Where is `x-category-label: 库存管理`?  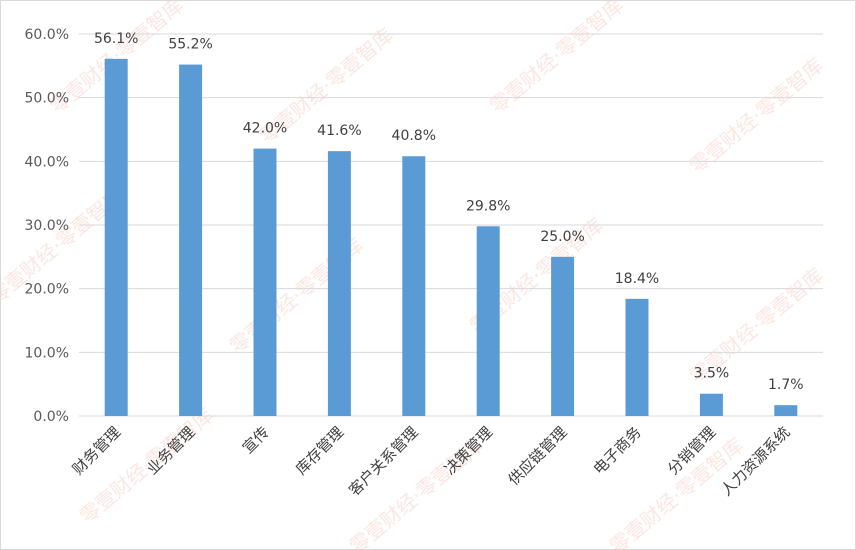
x-category-label: 库存管理 is located at coordinates (319, 450).